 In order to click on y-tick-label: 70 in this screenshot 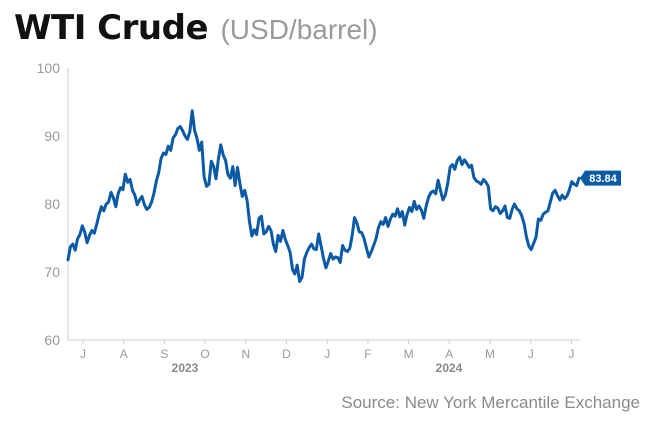, I will do `click(52, 272)`.